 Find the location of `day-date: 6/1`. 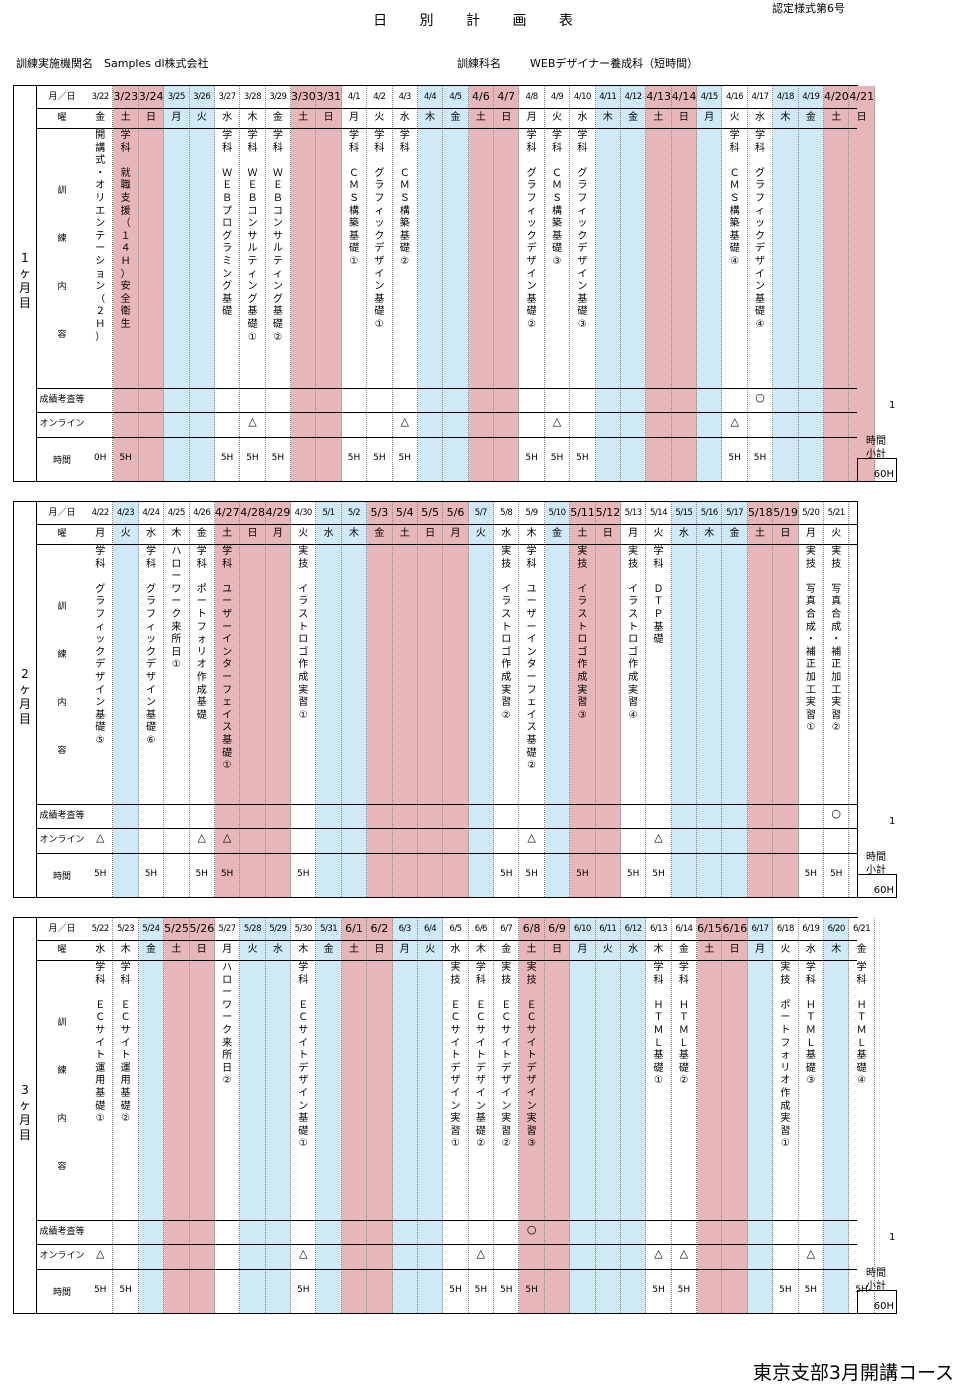

day-date: 6/1 is located at coordinates (354, 928).